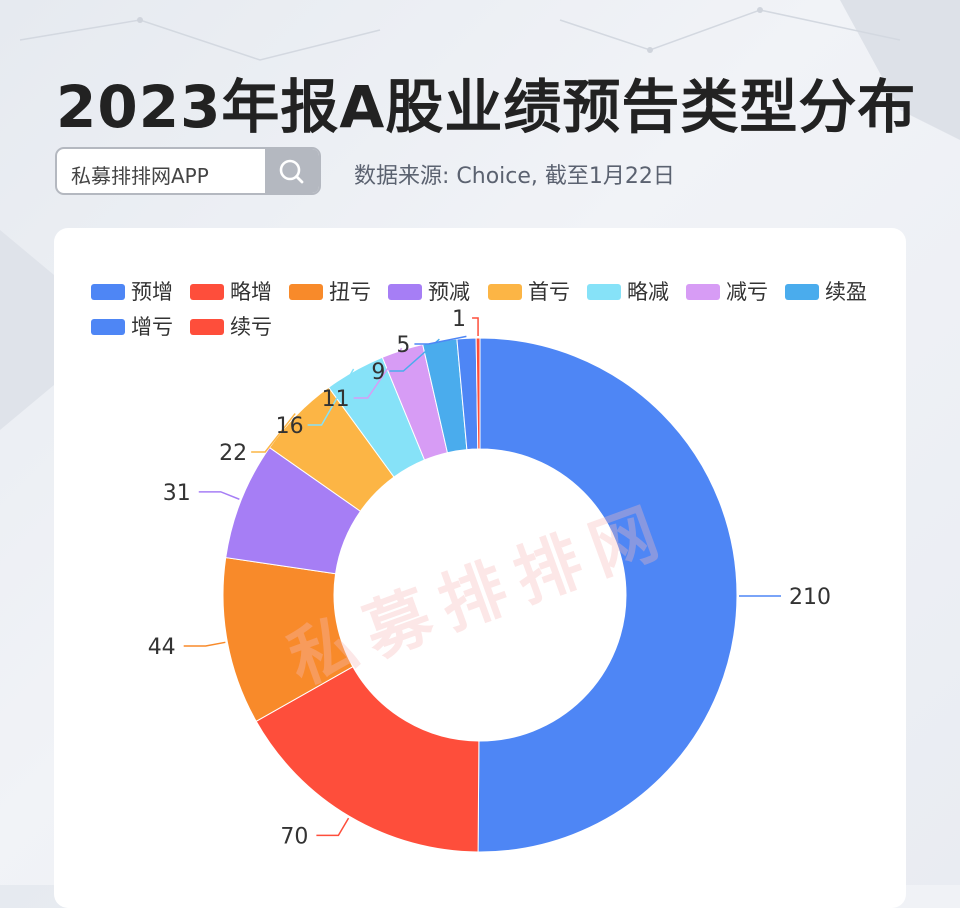 Image resolution: width=960 pixels, height=908 pixels. Describe the element at coordinates (459, 319) in the screenshot. I see `data-label-续亏: 1` at that location.